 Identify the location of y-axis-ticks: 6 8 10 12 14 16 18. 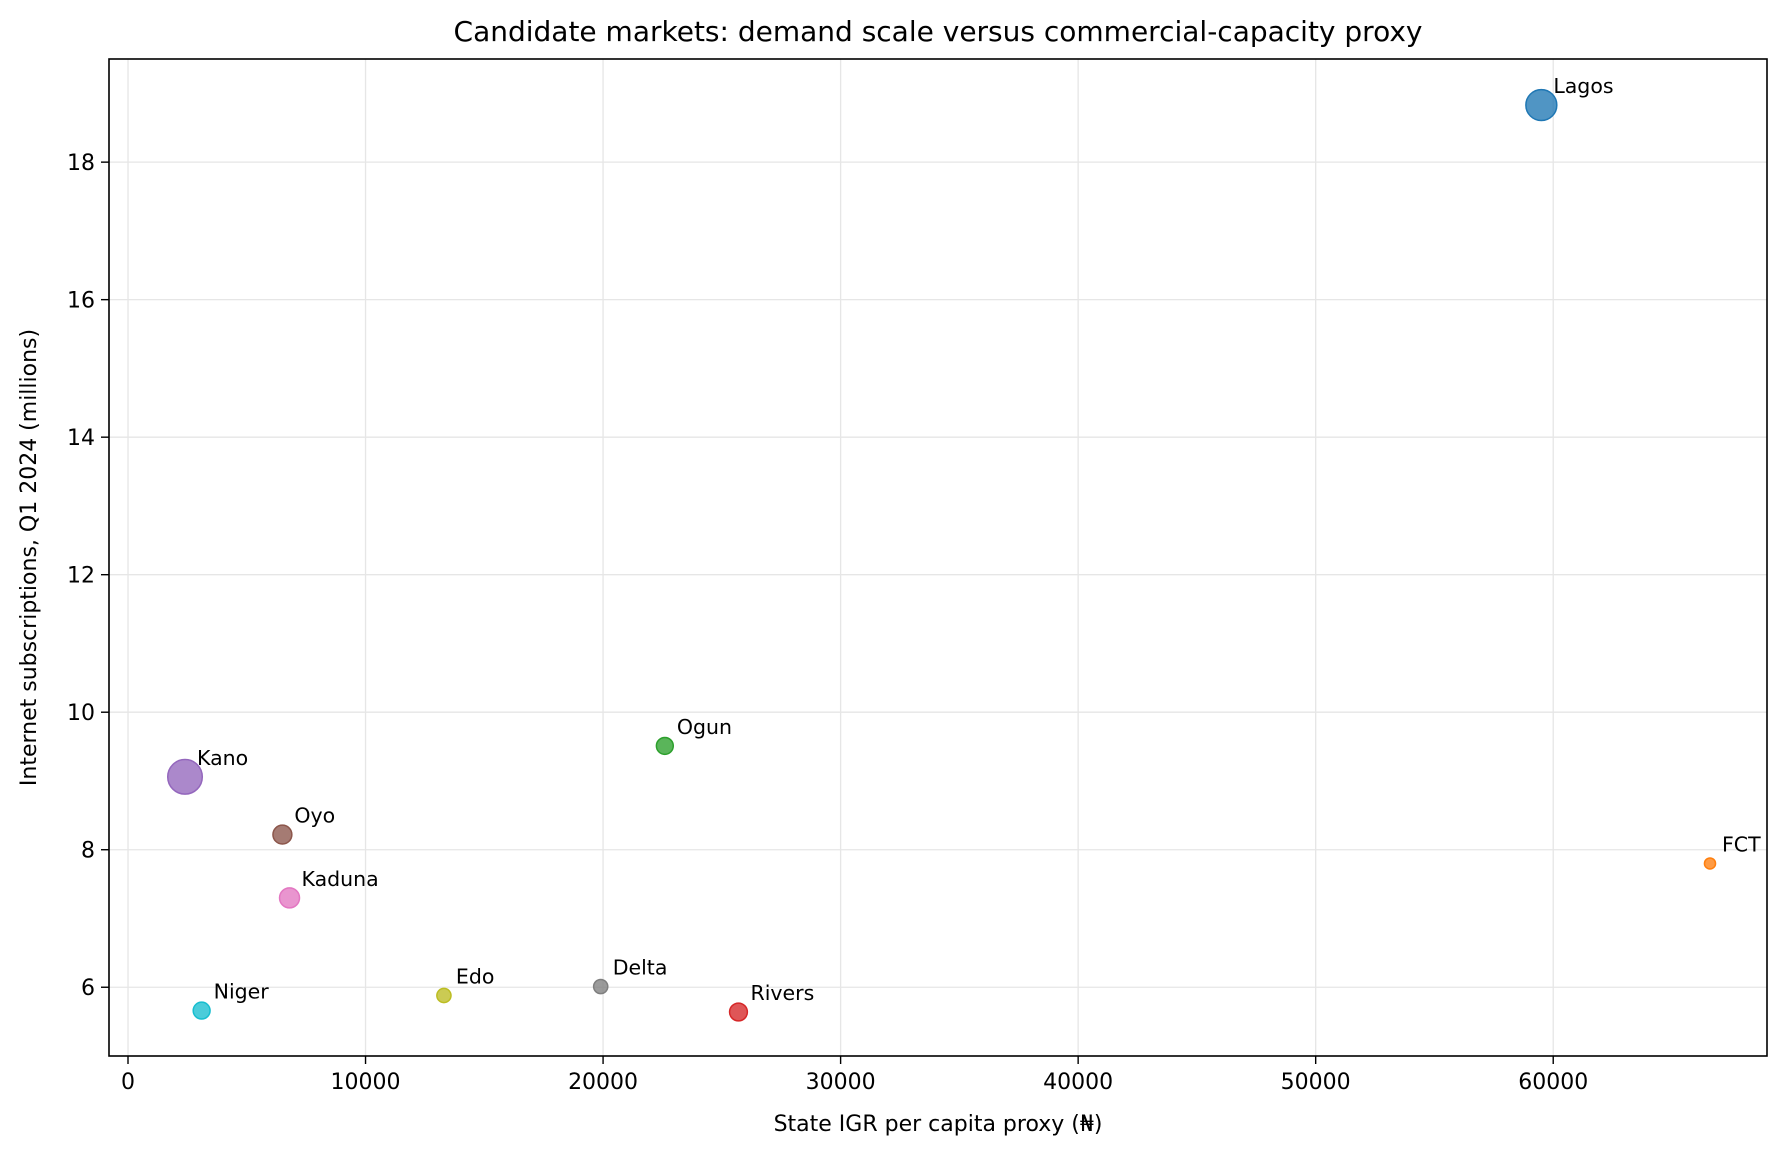
(88, 576).